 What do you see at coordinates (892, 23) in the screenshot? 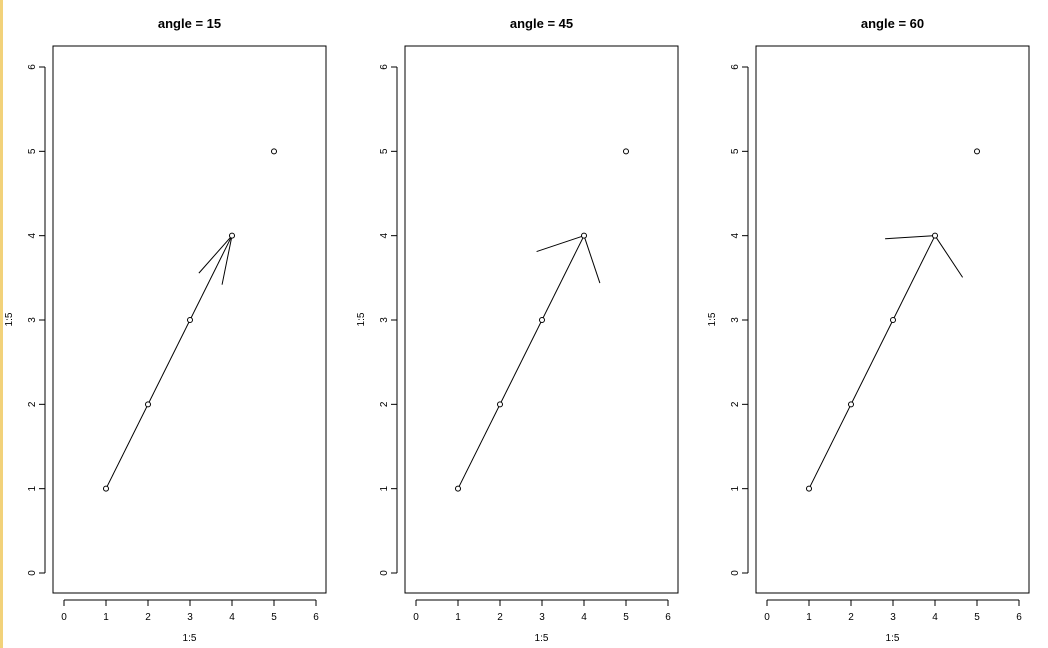
I see `panel-title: angle = 60` at bounding box center [892, 23].